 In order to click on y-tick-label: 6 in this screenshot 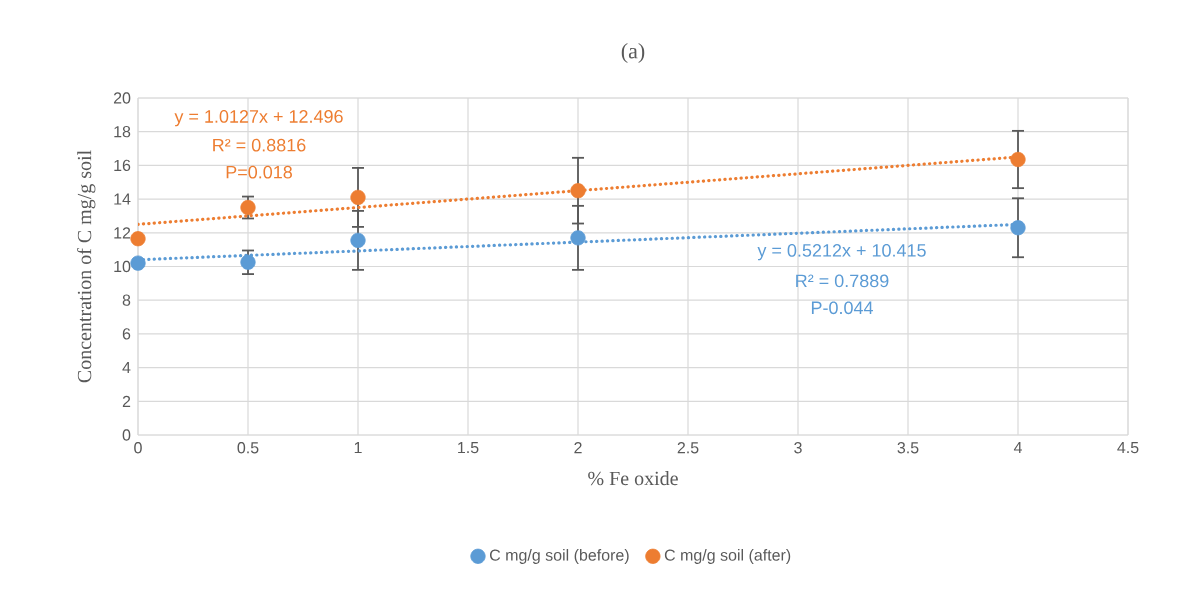, I will do `click(126, 334)`.